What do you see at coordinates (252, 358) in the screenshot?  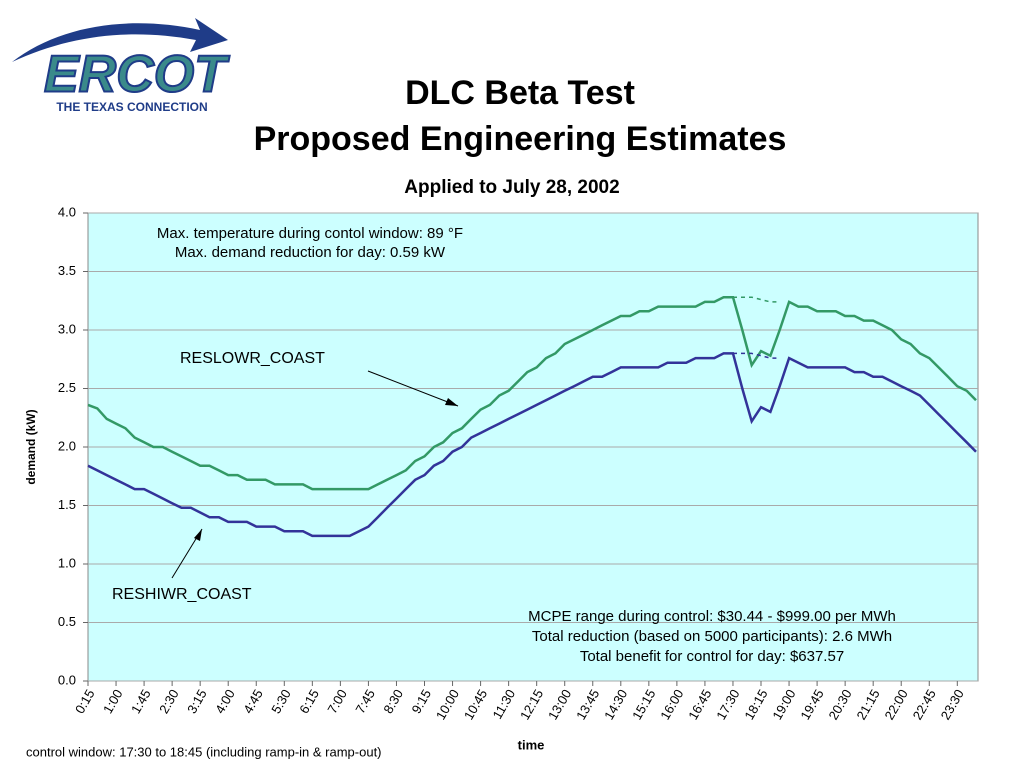 I see `series-label: RESLOWR_COAST` at bounding box center [252, 358].